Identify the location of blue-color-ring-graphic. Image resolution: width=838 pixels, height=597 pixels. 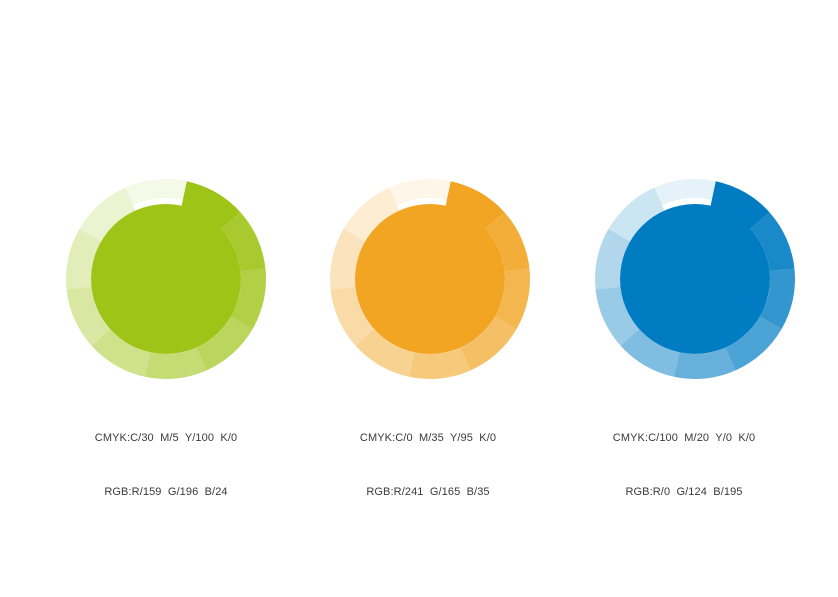
(695, 279).